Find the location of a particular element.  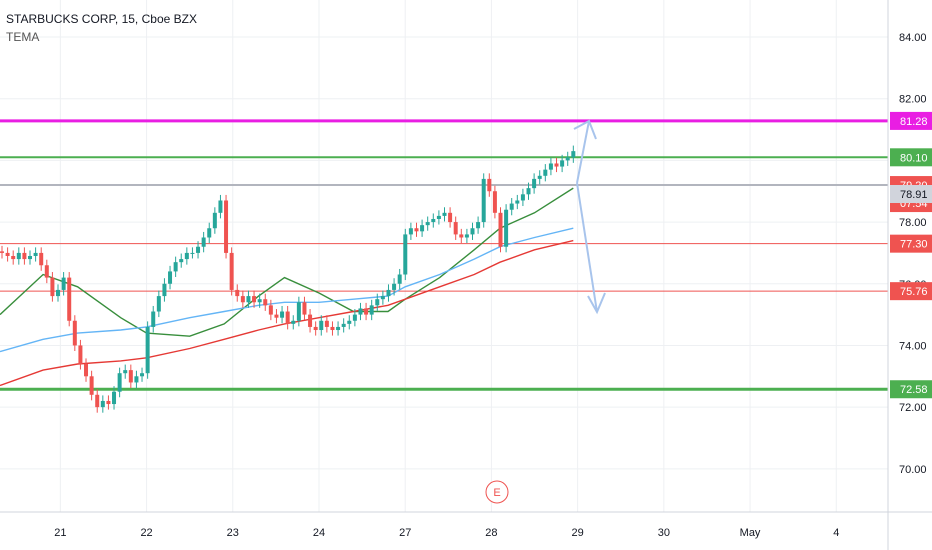

earnings-marker: E is located at coordinates (497, 492).